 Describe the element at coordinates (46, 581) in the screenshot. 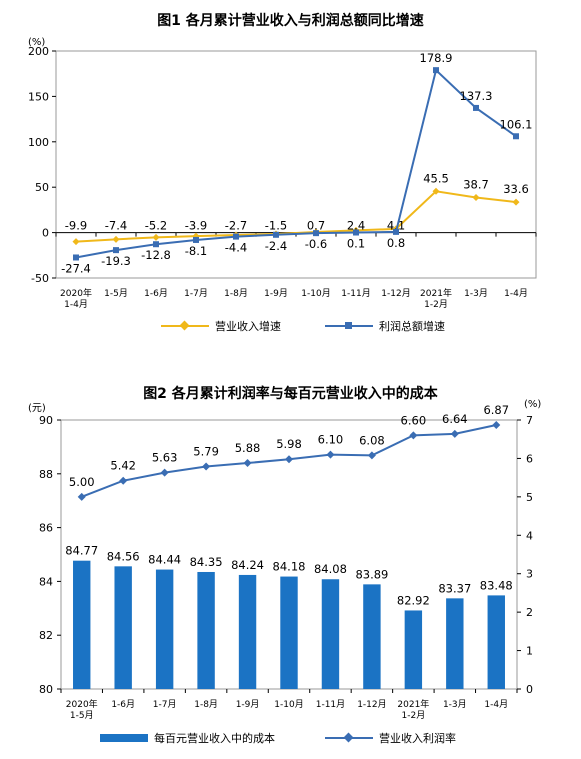

I see `y-tick-label: 84` at that location.